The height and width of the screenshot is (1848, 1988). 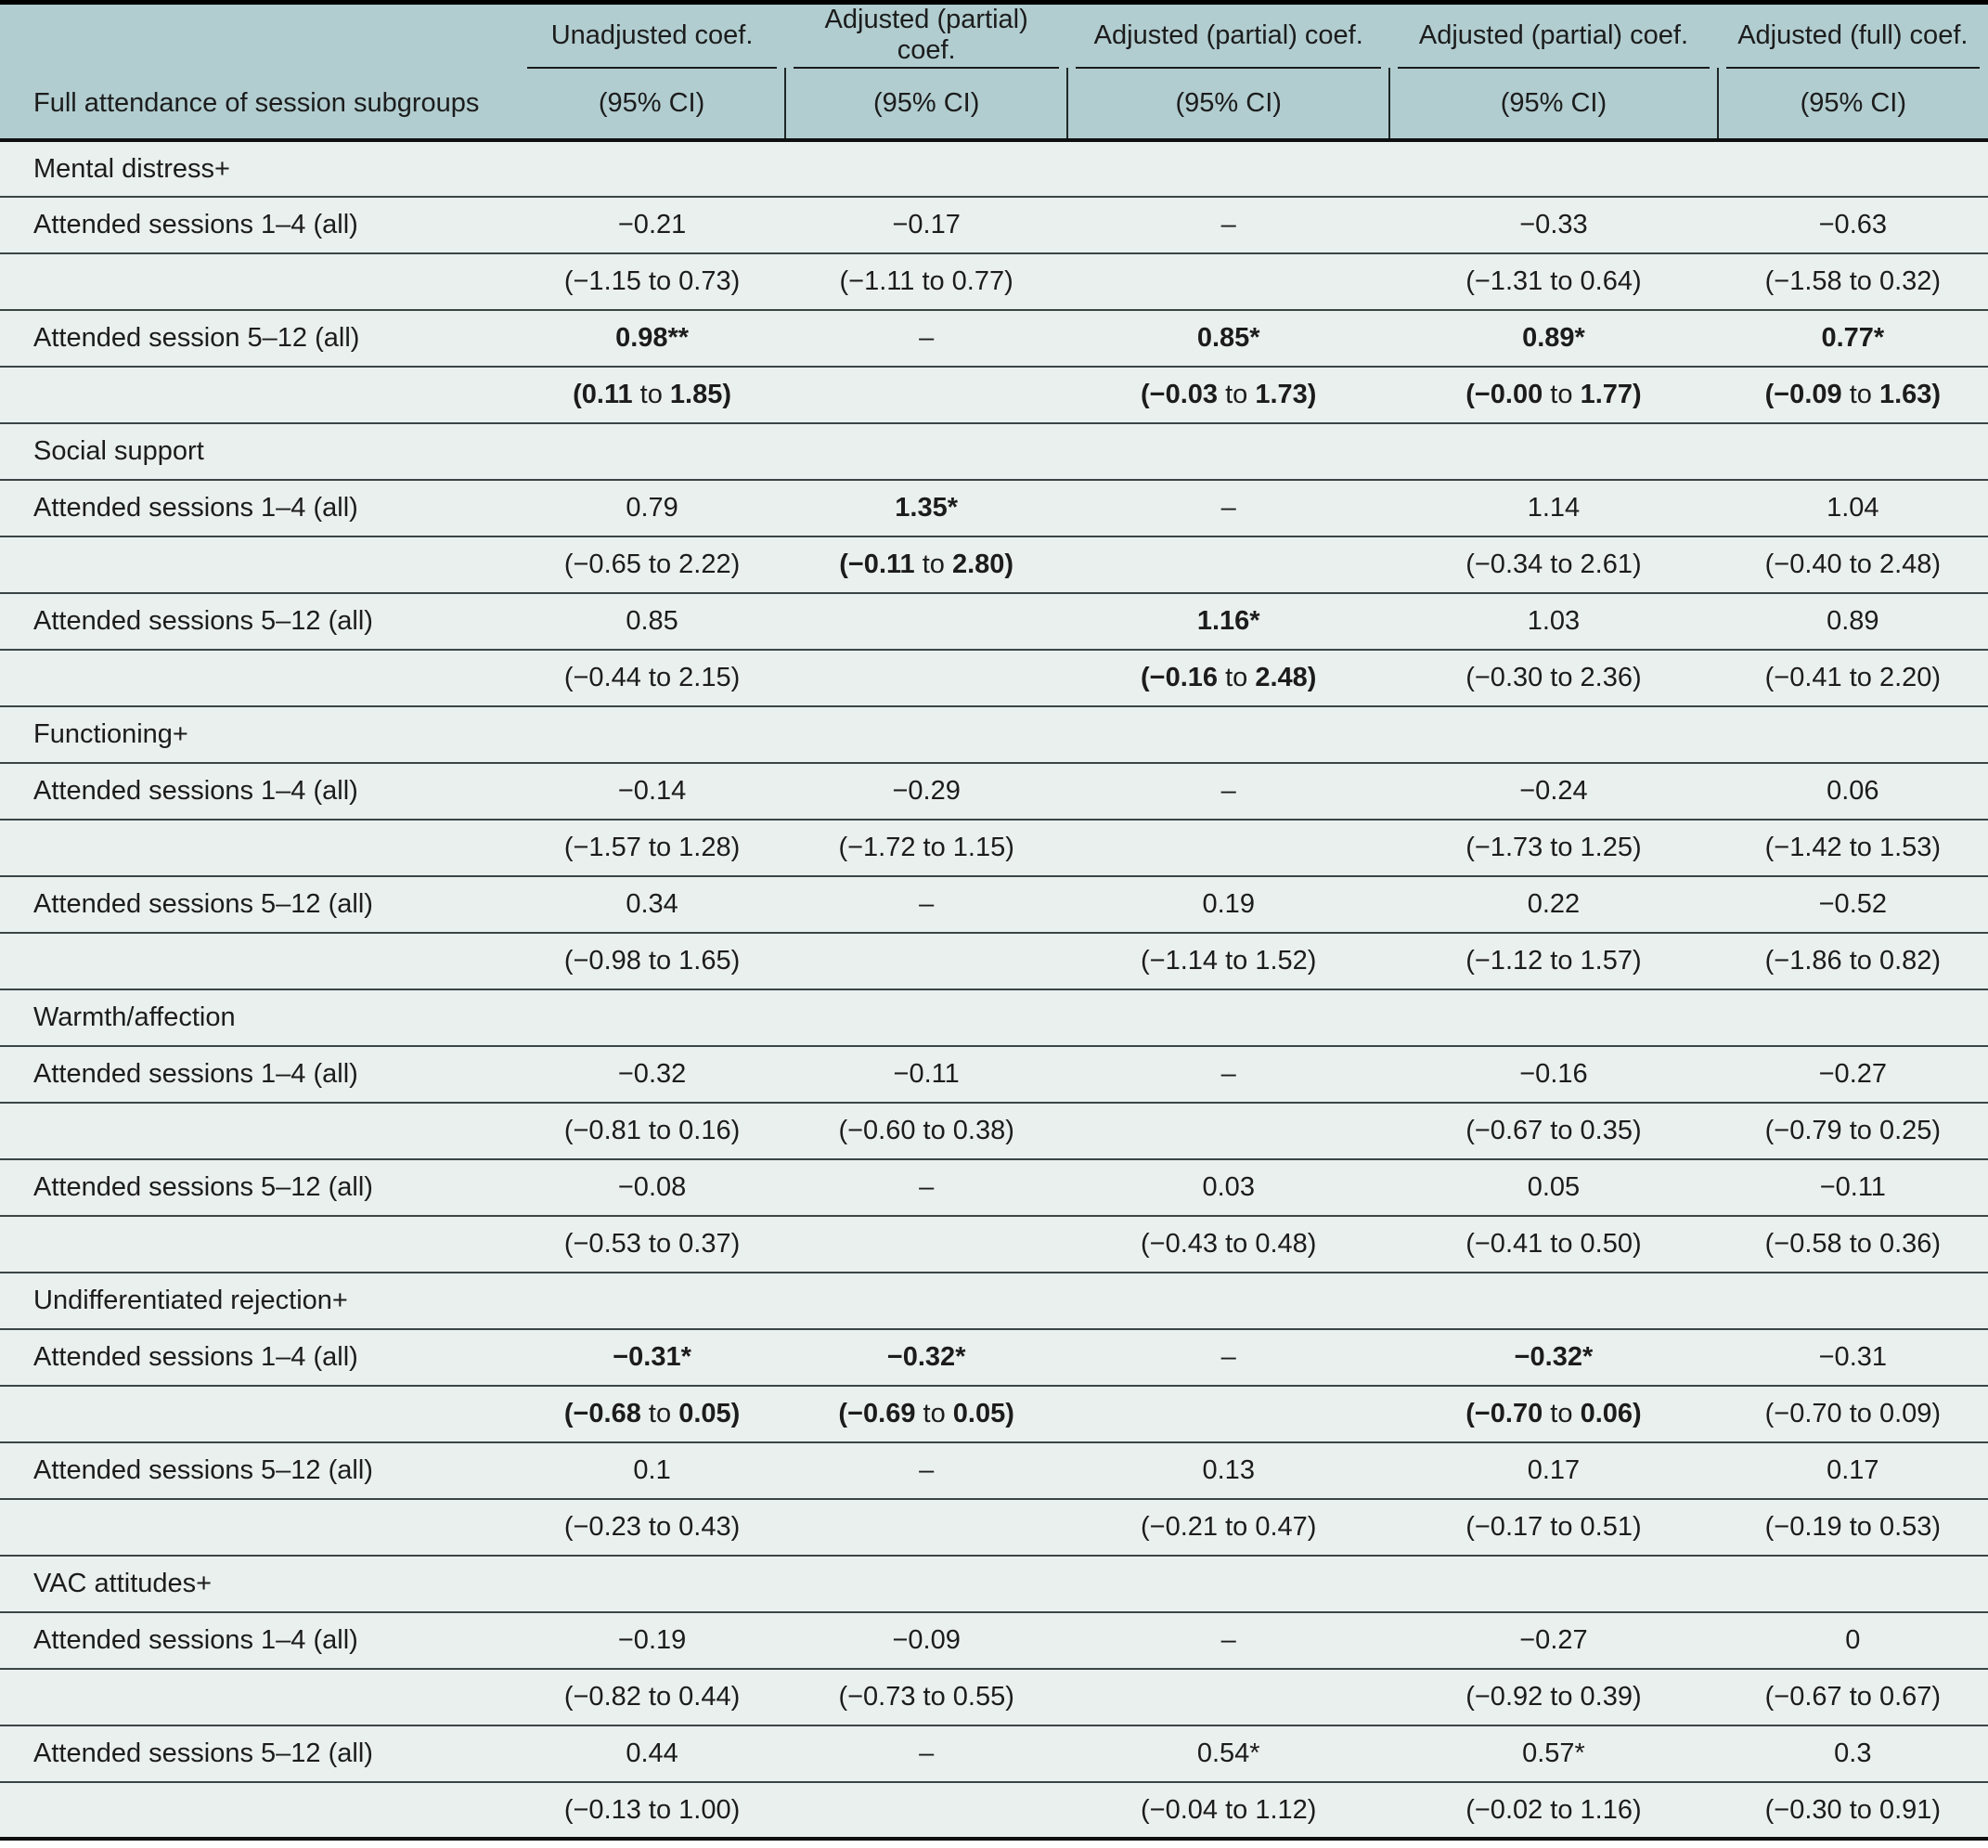 I want to click on column-header-unadjusted: Unadjusted coef., so click(x=652, y=36).